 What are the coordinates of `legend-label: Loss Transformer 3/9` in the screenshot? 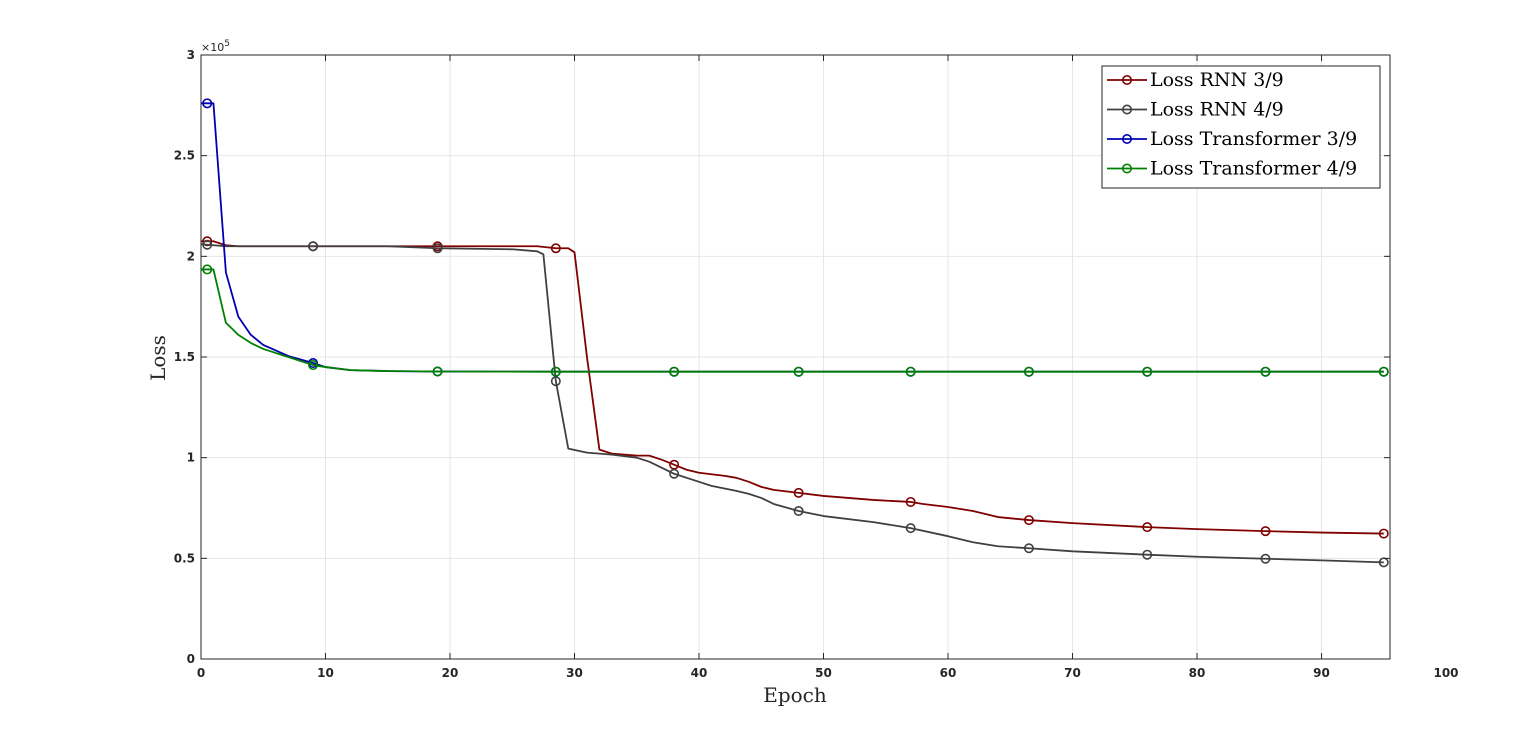 It's located at (1253, 139).